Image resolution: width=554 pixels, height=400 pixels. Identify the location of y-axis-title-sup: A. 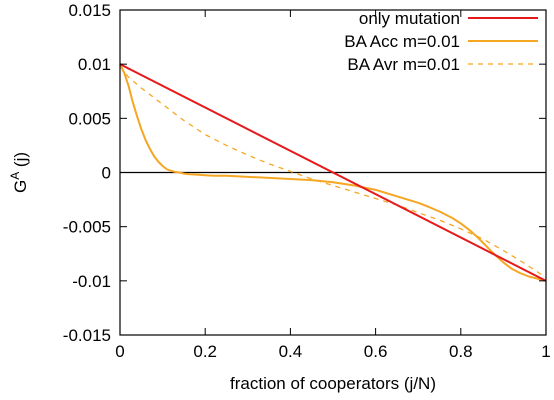
(15, 176).